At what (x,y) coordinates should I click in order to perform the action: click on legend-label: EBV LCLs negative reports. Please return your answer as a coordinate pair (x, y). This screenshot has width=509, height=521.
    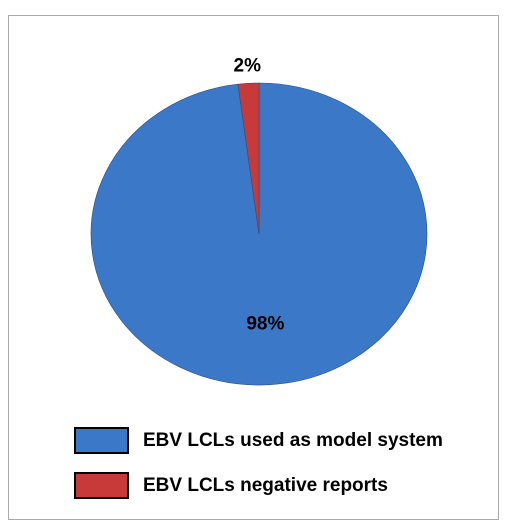
    Looking at the image, I should click on (265, 485).